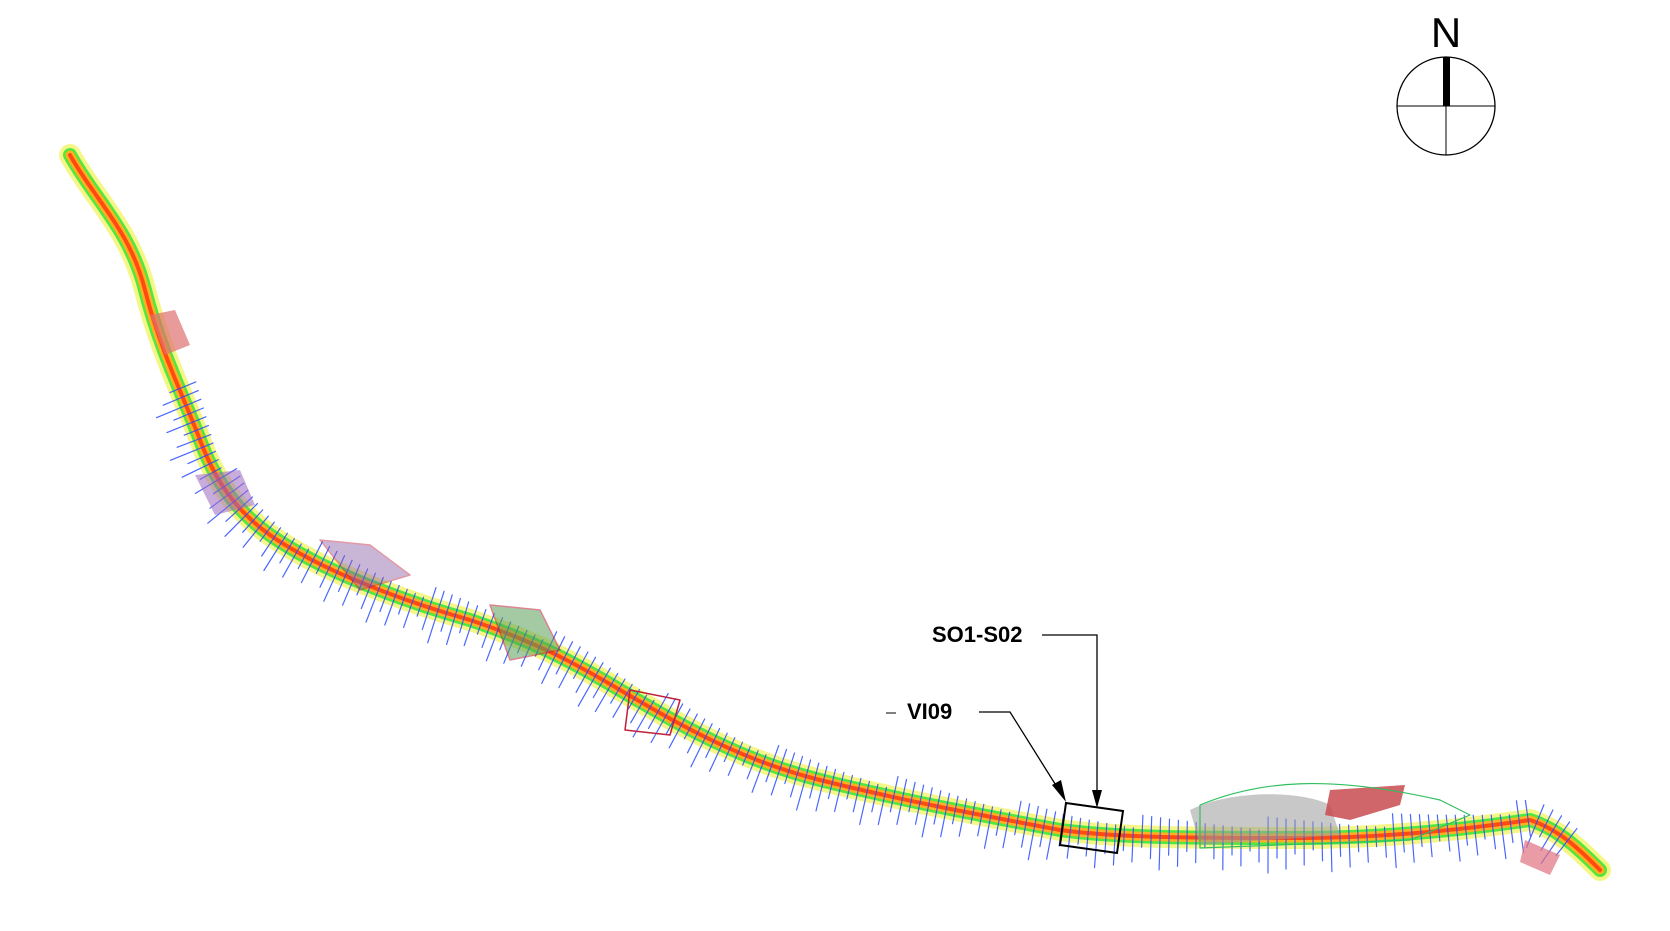 The width and height of the screenshot is (1670, 931). I want to click on callout-vi09-arrowhead, so click(1059, 791).